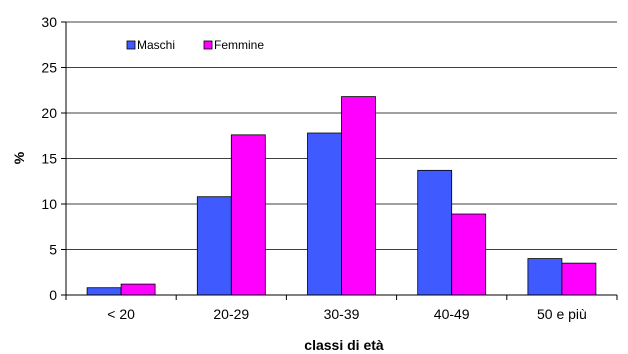  I want to click on y-tick-label: 10, so click(49, 204).